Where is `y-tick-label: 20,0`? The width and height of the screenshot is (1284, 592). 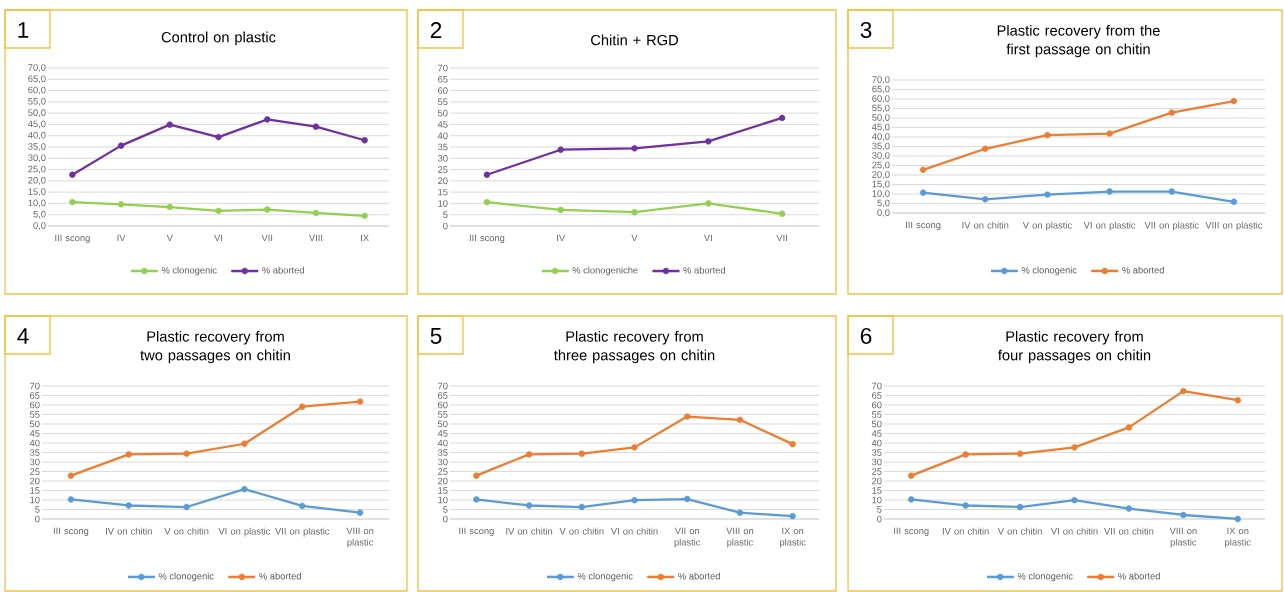
y-tick-label: 20,0 is located at coordinates (37, 181).